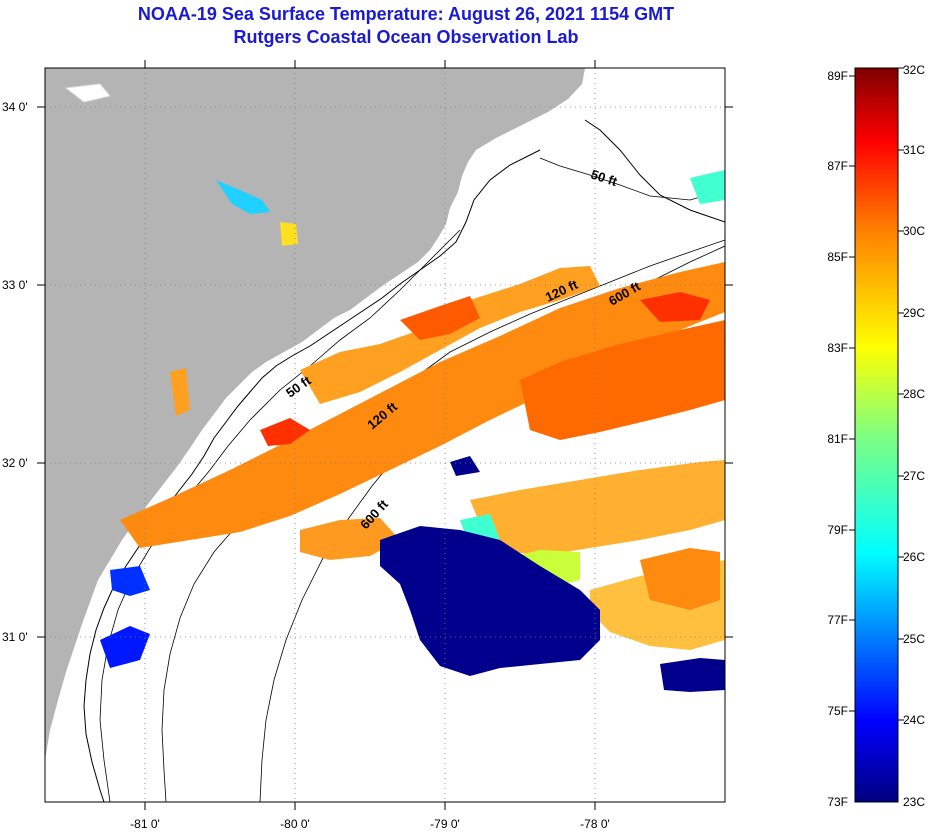  What do you see at coordinates (837, 620) in the screenshot?
I see `colorbar-f-label: 77F` at bounding box center [837, 620].